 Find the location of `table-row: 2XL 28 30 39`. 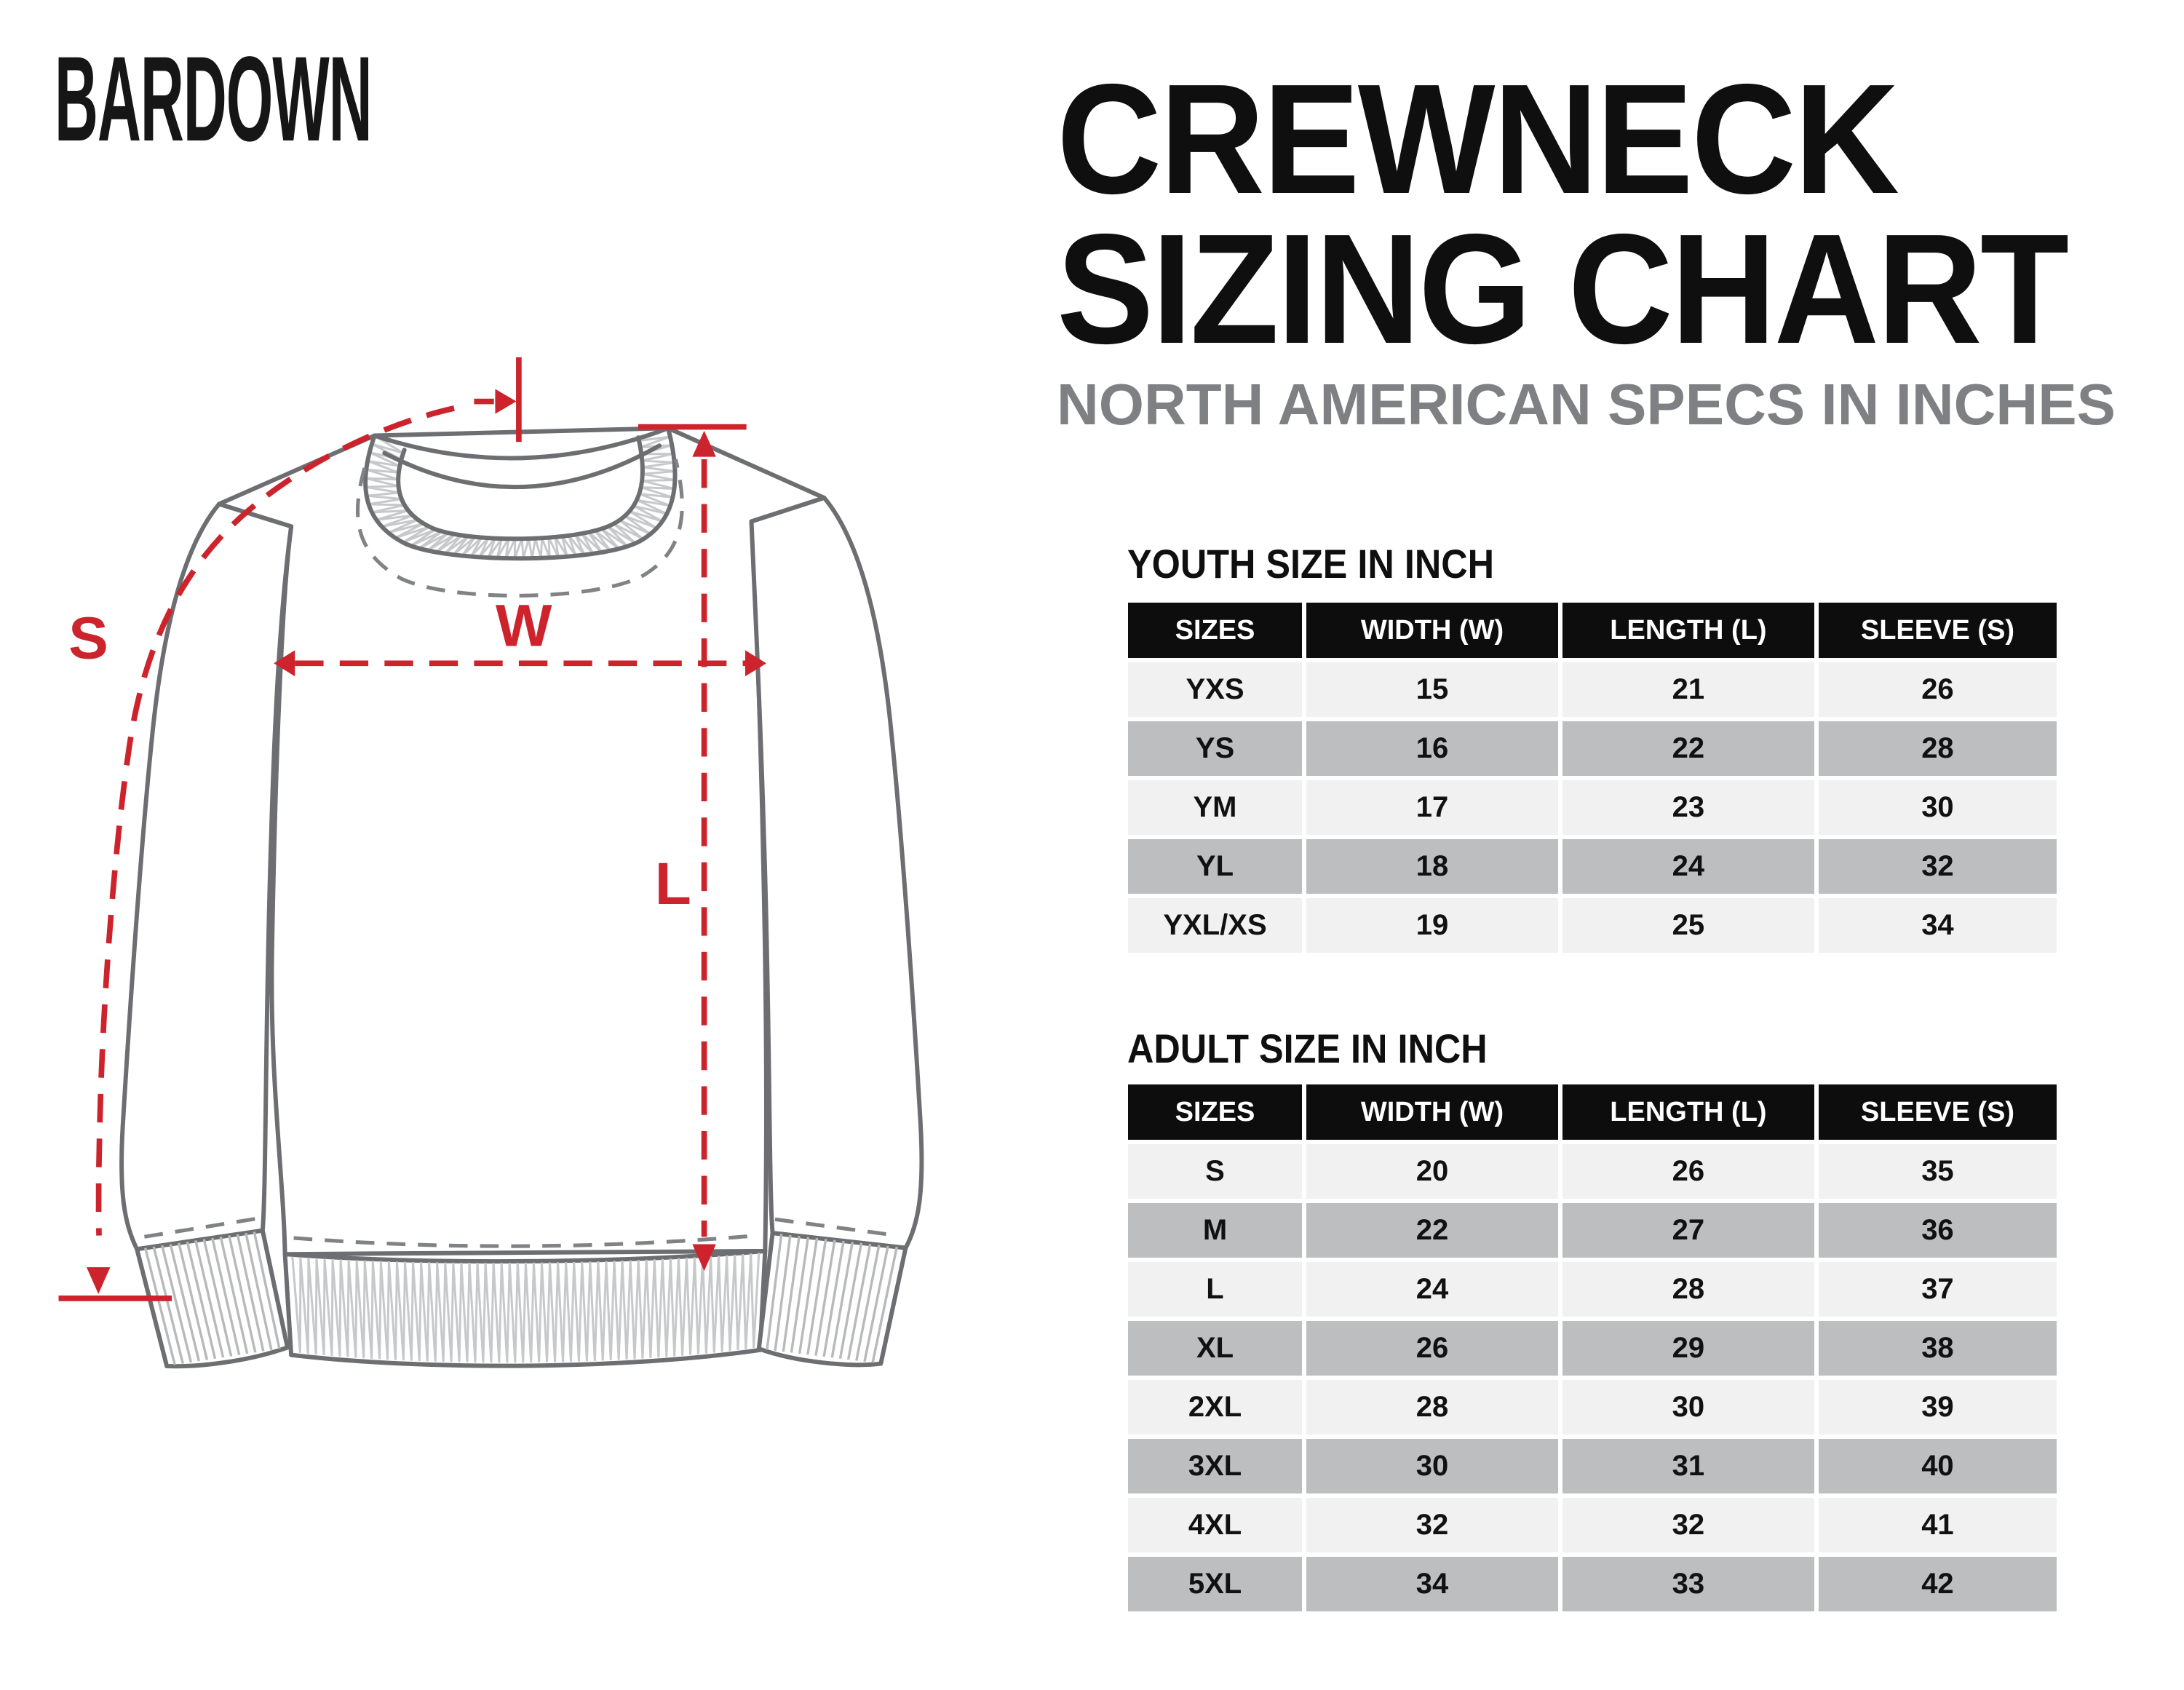

table-row: 2XL 28 30 39 is located at coordinates (1592, 1408).